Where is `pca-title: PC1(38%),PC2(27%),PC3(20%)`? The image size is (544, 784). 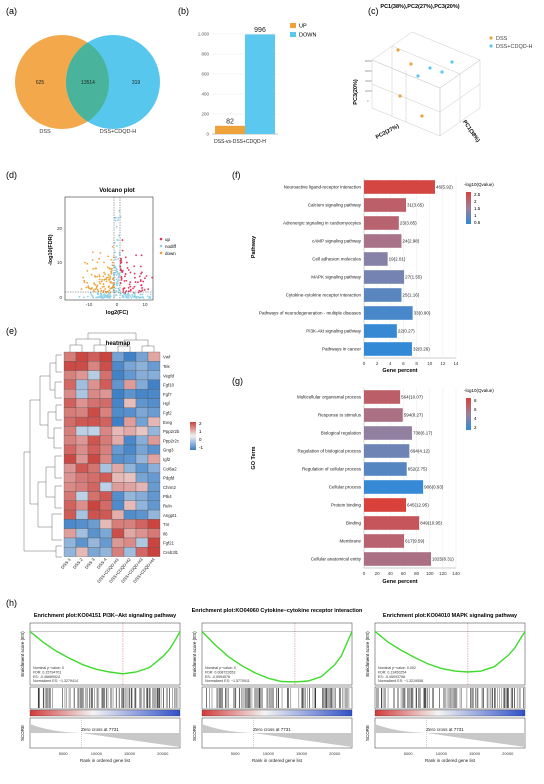 pca-title: PC1(38%),PC2(27%),PC3(20%) is located at coordinates (419, 7).